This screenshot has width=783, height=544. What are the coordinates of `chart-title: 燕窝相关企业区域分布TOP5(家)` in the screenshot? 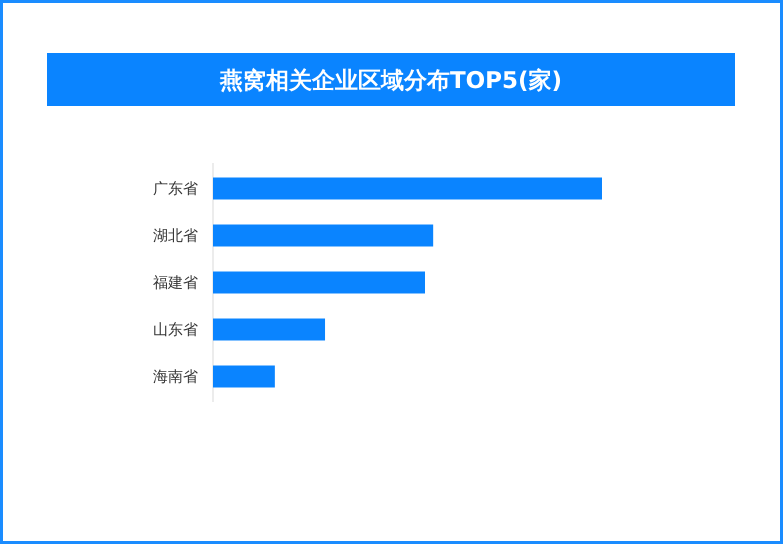 It's located at (390, 80).